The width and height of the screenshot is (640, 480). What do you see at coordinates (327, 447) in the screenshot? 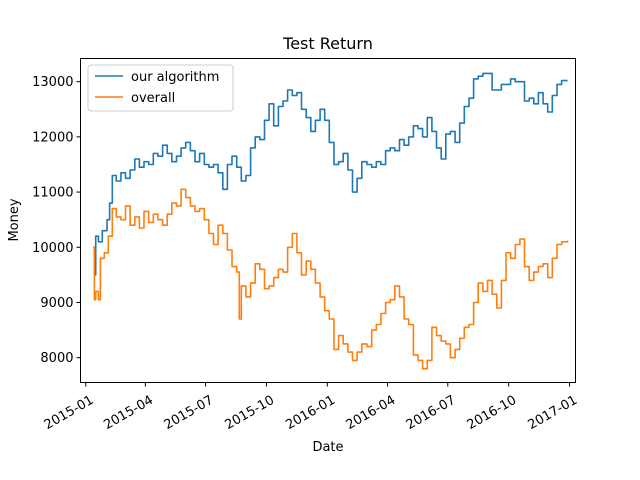
I see `x-axis-label: Date` at bounding box center [327, 447].